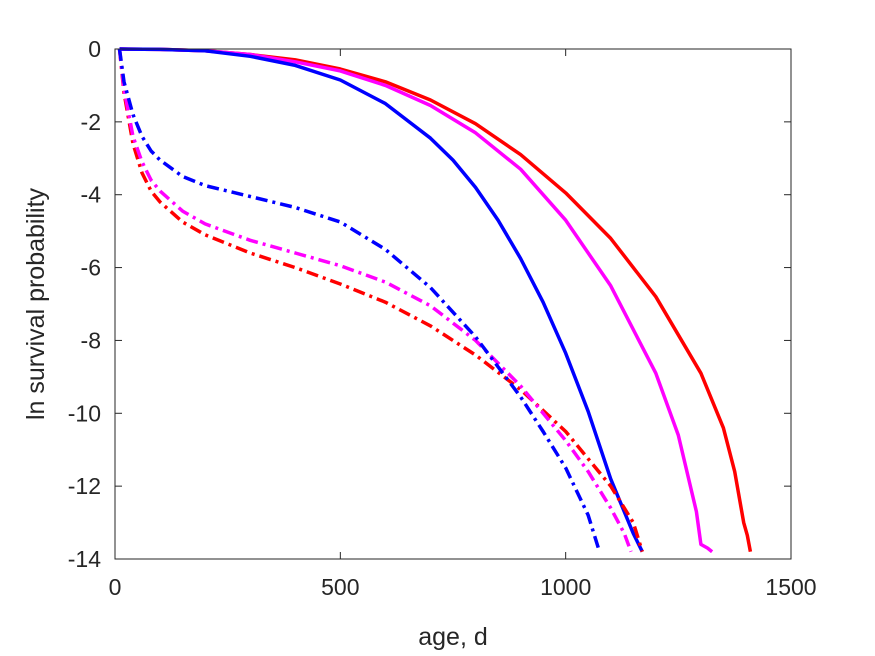 Image resolution: width=875 pixels, height=656 pixels. I want to click on y-tick-label: -10, so click(84, 413).